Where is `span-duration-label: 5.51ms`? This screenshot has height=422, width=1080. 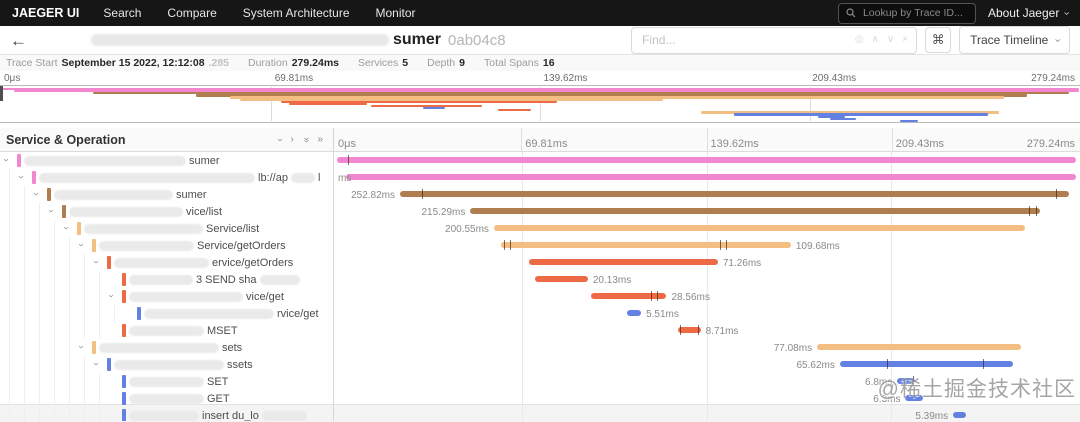
span-duration-label: 5.51ms is located at coordinates (662, 314).